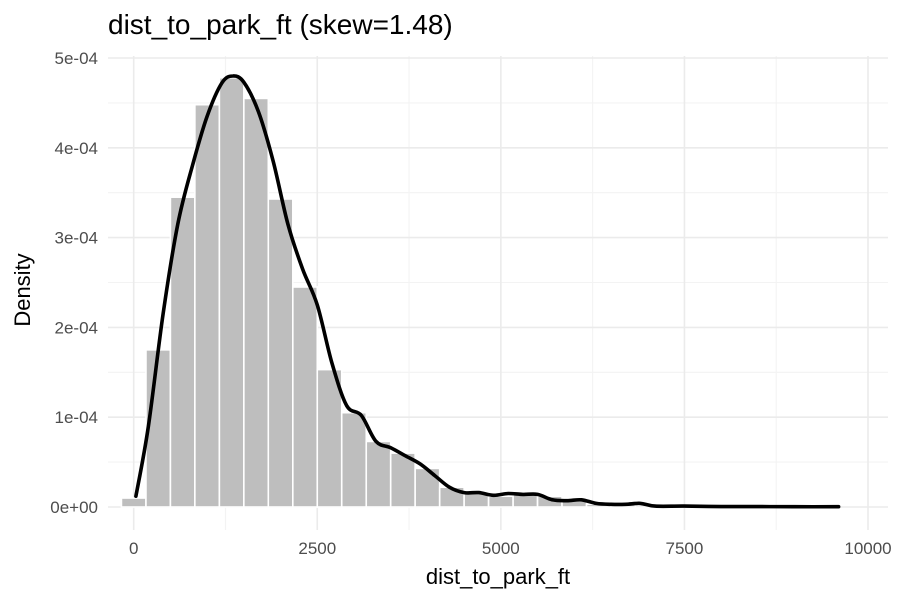 This screenshot has width=900, height=600. I want to click on x-tick-label: 2500, so click(317, 548).